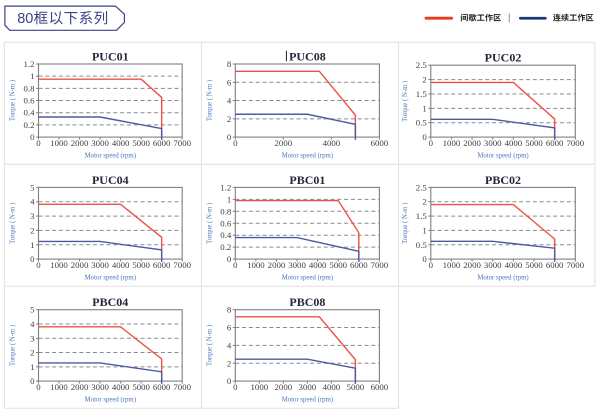  What do you see at coordinates (229, 82) in the screenshot?
I see `svg-text: 6` at bounding box center [229, 82].